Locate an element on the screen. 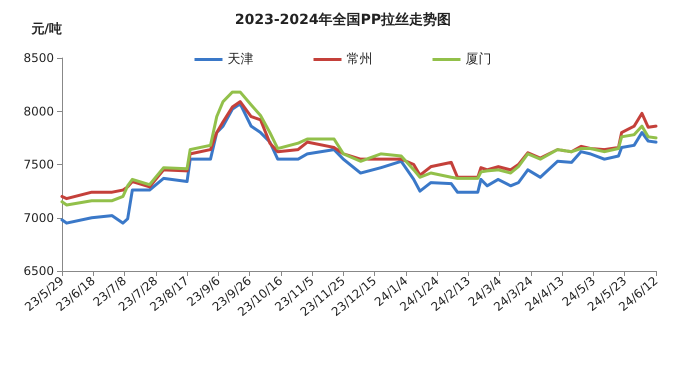 The image size is (686, 371). legend-label: 厦门 is located at coordinates (479, 59).